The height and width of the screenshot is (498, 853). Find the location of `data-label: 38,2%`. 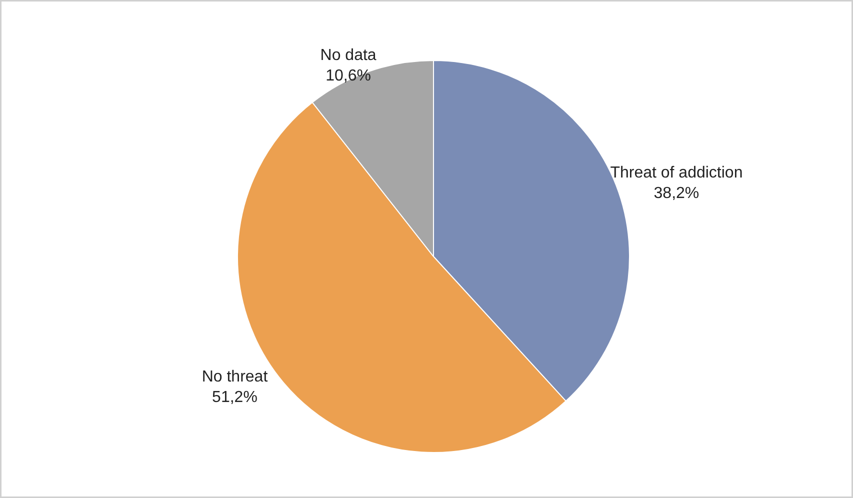

data-label: 38,2% is located at coordinates (677, 193).